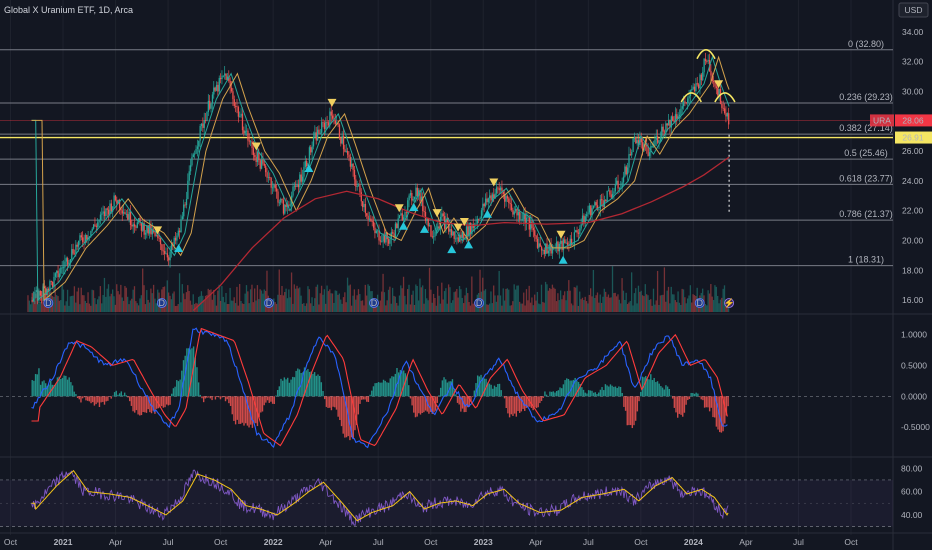 The height and width of the screenshot is (550, 932). What do you see at coordinates (729, 303) in the screenshot?
I see `earnings-event-marker` at bounding box center [729, 303].